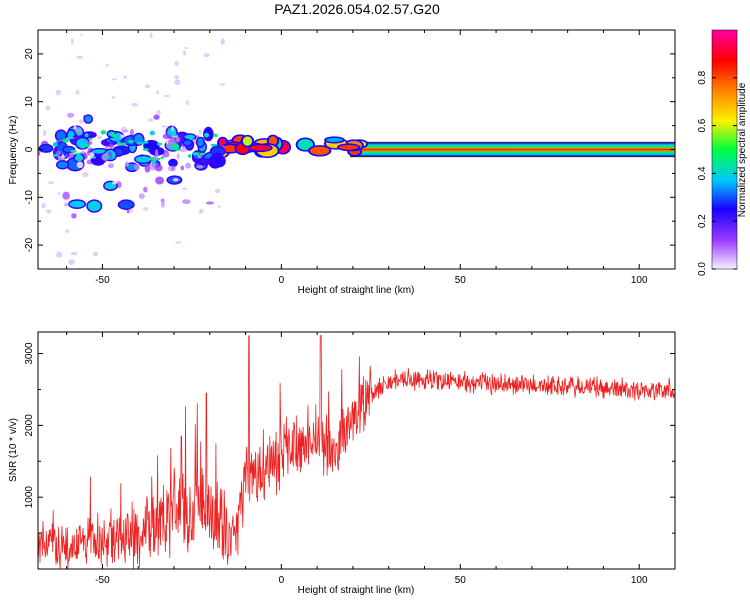 The height and width of the screenshot is (600, 750). I want to click on snr-y-tick-label: 2000, so click(29, 425).